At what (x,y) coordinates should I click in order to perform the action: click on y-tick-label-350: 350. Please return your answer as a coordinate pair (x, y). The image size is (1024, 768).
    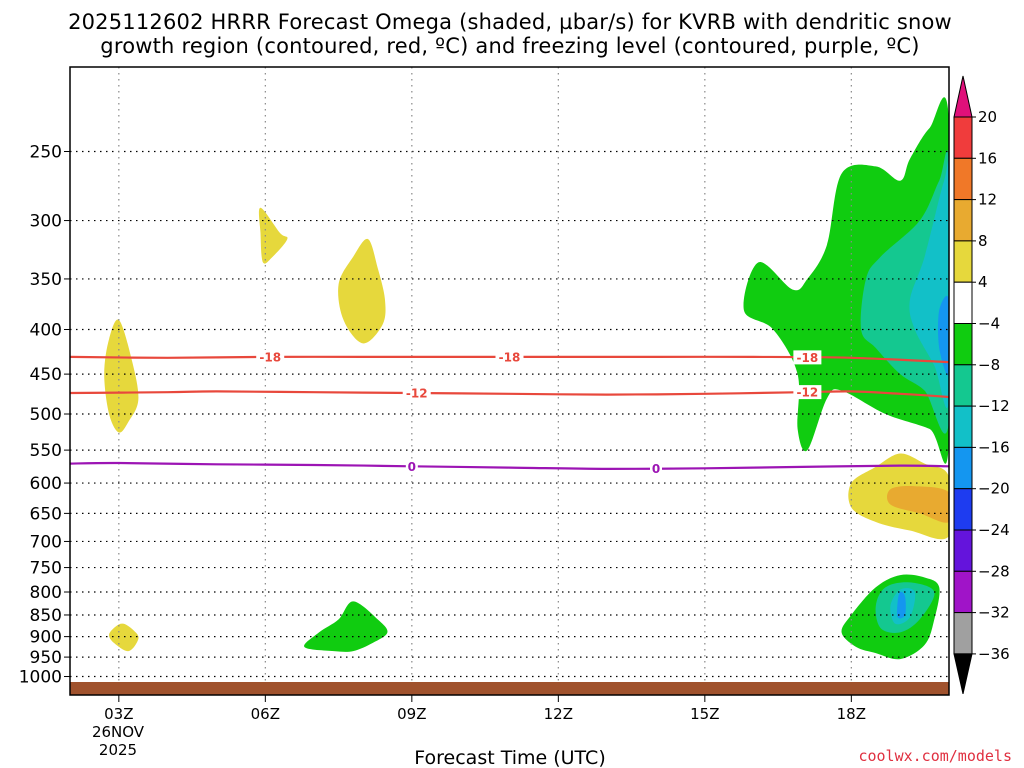
    Looking at the image, I should click on (46, 280).